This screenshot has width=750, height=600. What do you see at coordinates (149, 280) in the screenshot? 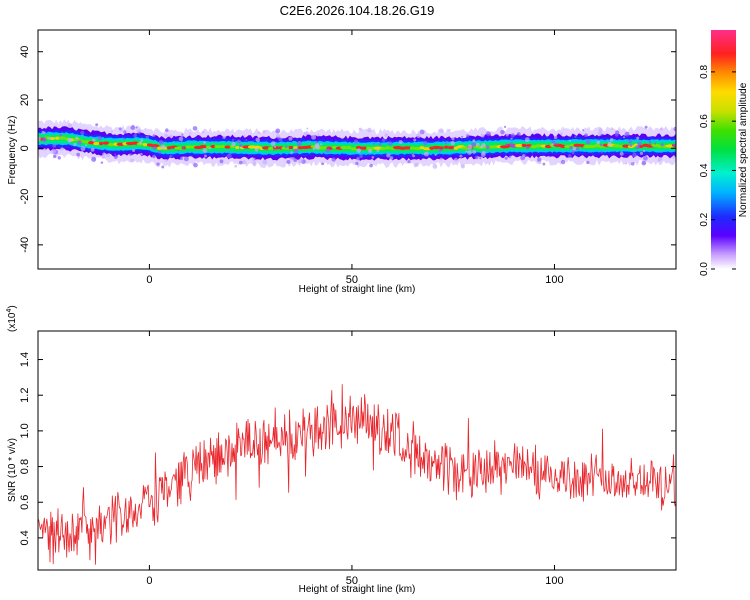
I see `x-tick-label: 0` at bounding box center [149, 280].